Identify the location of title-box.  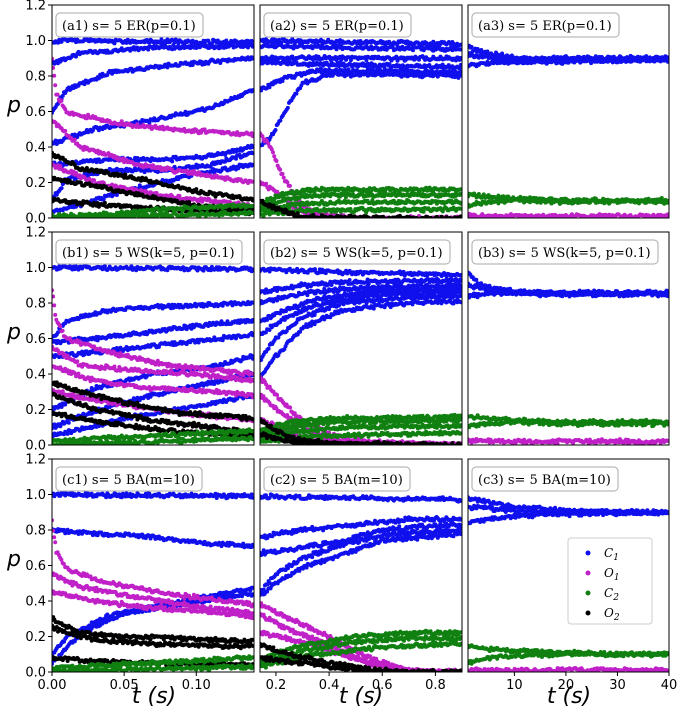
(129, 25).